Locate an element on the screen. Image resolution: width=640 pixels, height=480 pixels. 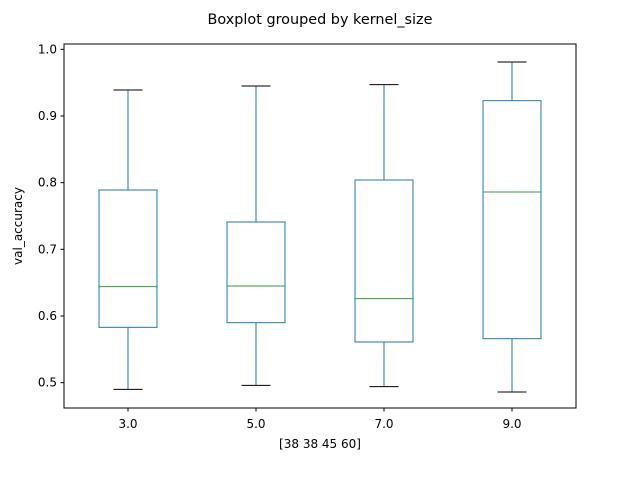
y-tick-label: 0.8 is located at coordinates (47, 183).